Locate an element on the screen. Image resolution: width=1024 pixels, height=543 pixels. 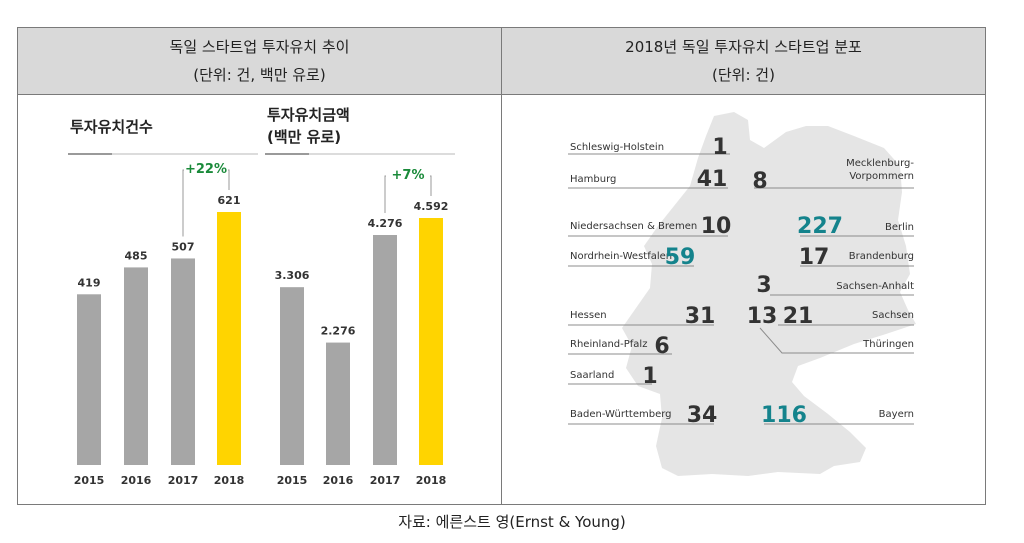
state-name-mecklenburg-vorpommern: Mecklenburg-Vorpommern is located at coordinates (880, 170).